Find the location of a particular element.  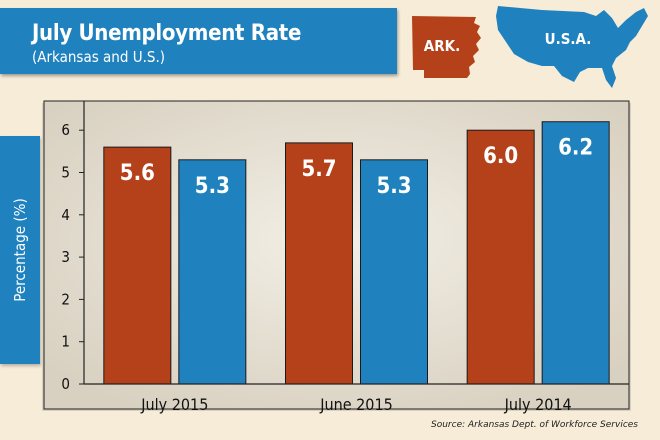

usa-map-icon: U.S.A. is located at coordinates (572, 47).